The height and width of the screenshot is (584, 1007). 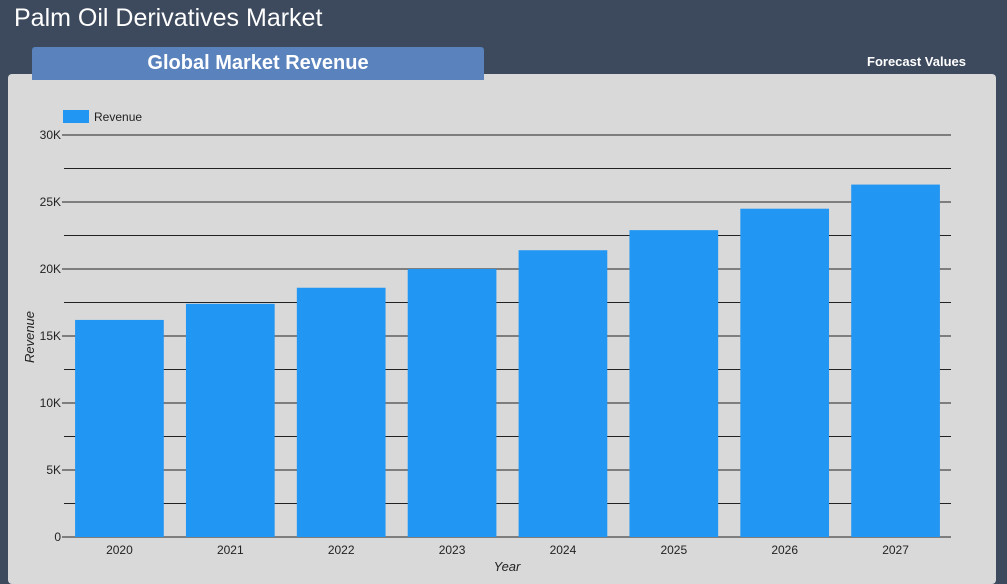 What do you see at coordinates (785, 372) in the screenshot?
I see `bar-2026` at bounding box center [785, 372].